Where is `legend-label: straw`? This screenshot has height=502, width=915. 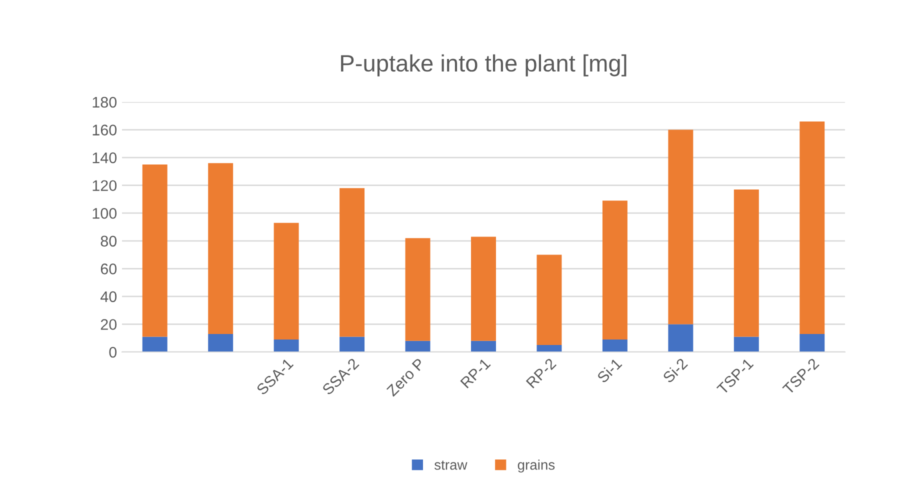
legend-label: straw is located at coordinates (451, 465).